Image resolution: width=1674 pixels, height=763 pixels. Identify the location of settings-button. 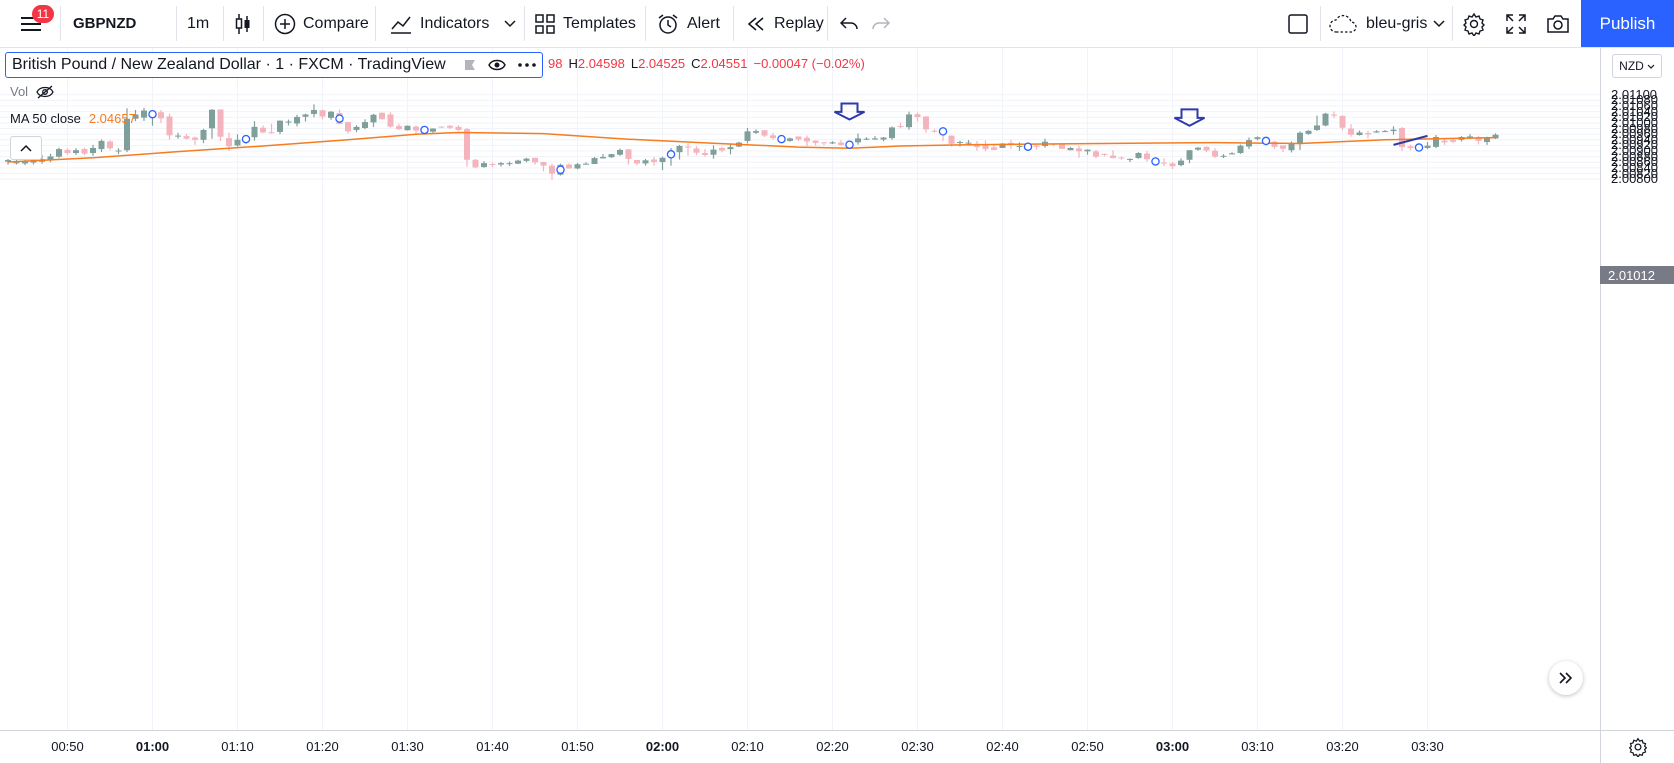
(1474, 23).